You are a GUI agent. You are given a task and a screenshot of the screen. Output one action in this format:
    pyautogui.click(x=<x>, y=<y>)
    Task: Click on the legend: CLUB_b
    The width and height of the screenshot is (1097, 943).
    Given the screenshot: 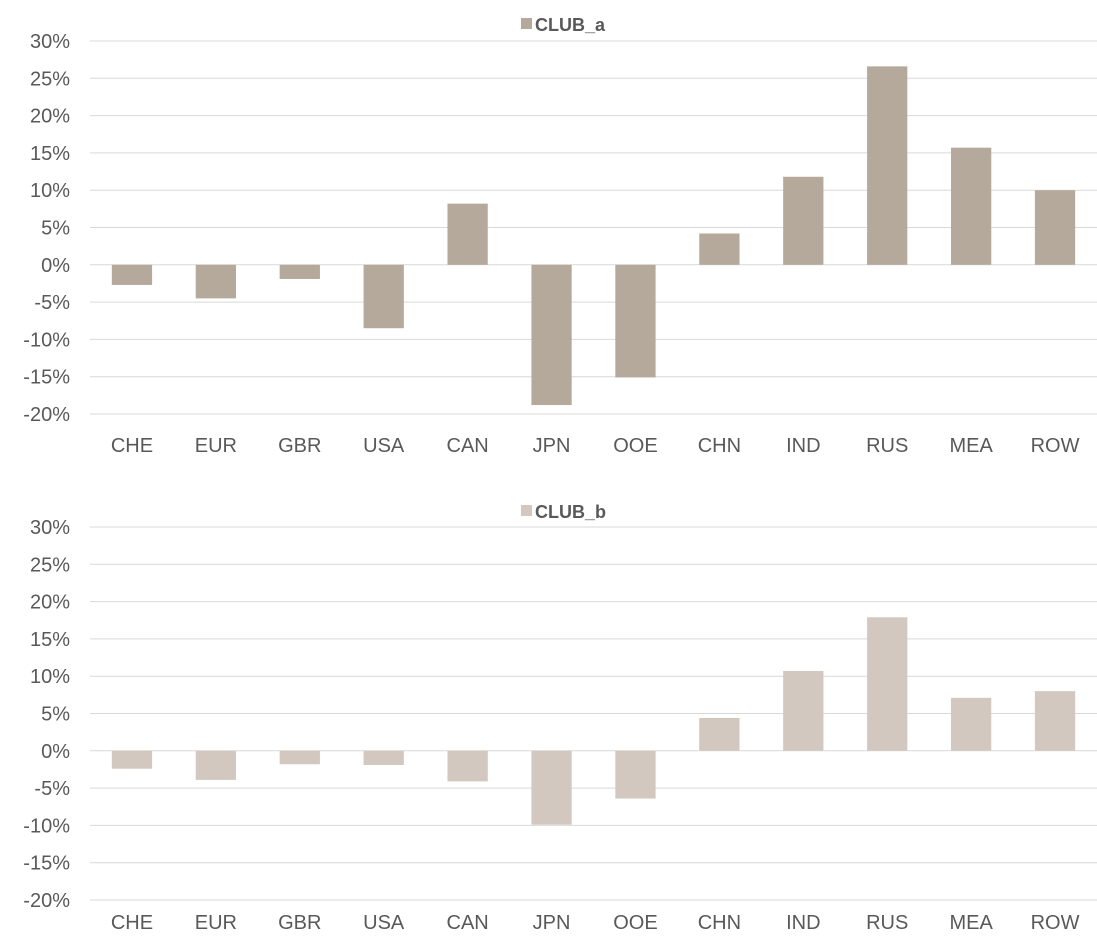 What is the action you would take?
    pyautogui.click(x=563, y=512)
    